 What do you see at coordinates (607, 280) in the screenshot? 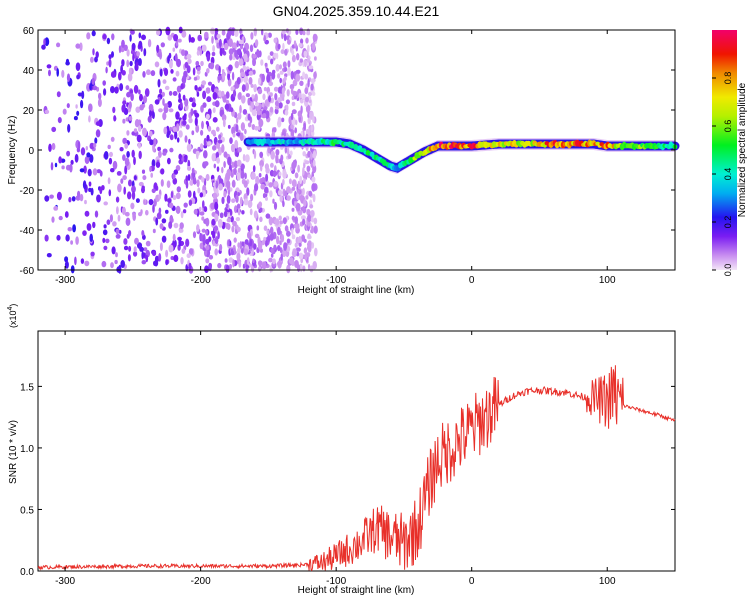
I see `spectrogram-x-tick-label: 100` at bounding box center [607, 280].